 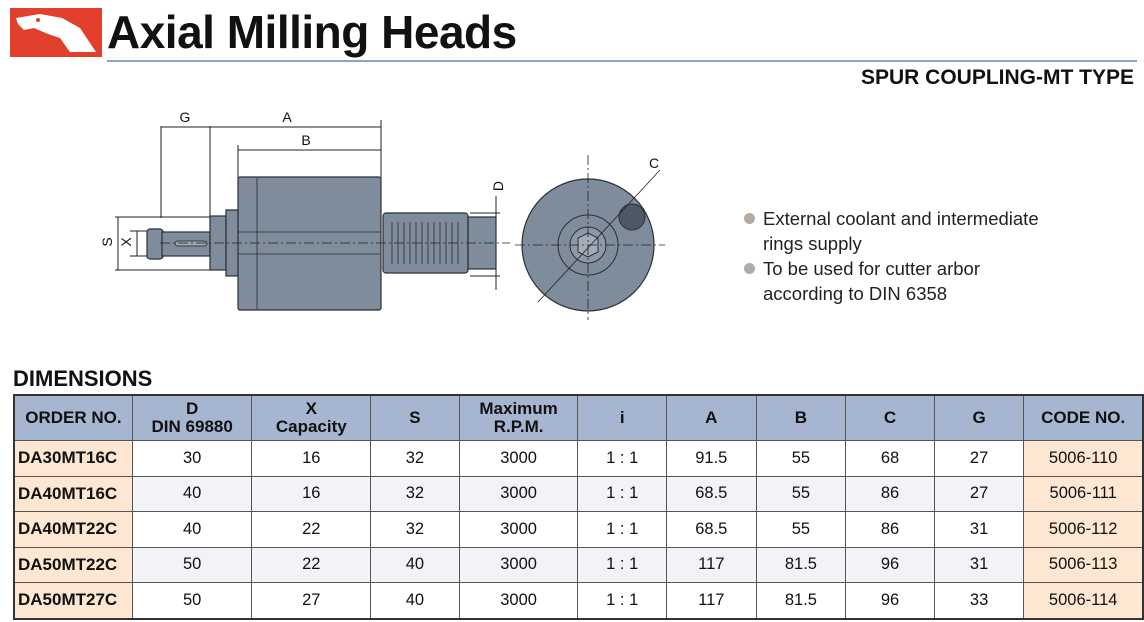 I want to click on header-text: Maximum, so click(x=518, y=408).